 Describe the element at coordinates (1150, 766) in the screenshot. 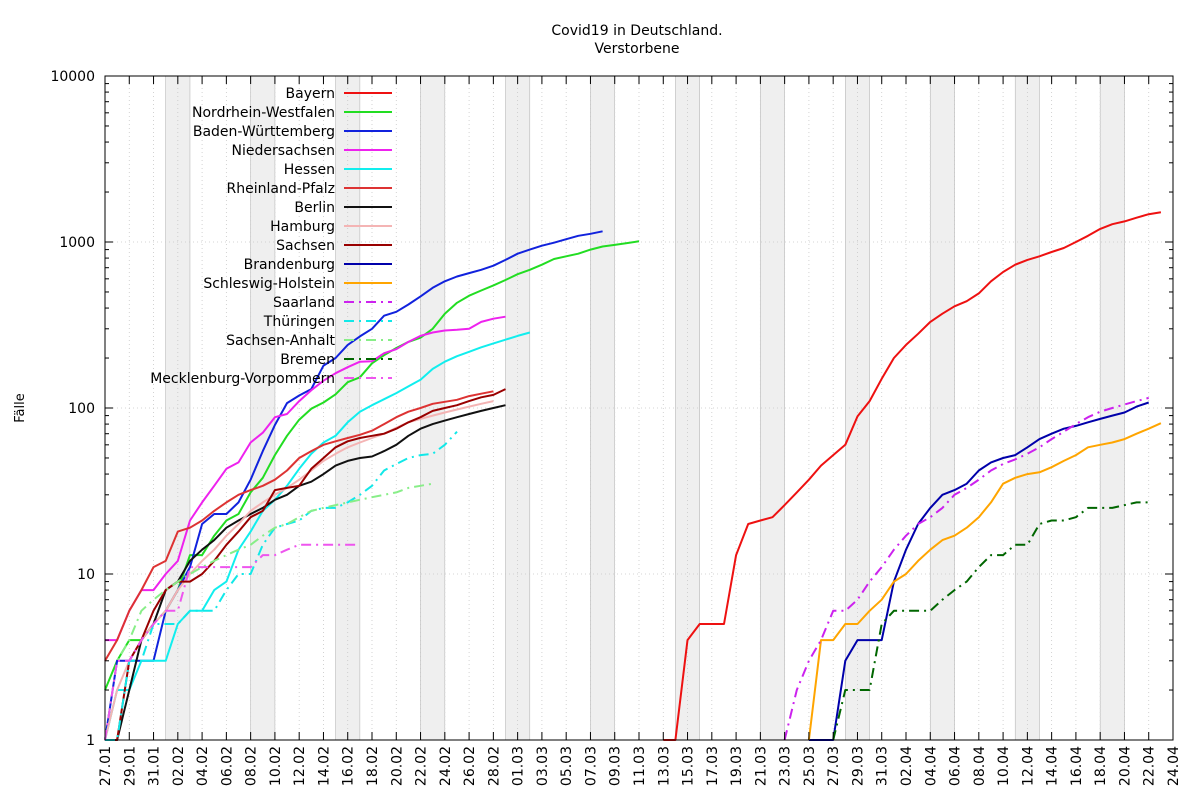

I see `x-tick-label: 22.04` at that location.